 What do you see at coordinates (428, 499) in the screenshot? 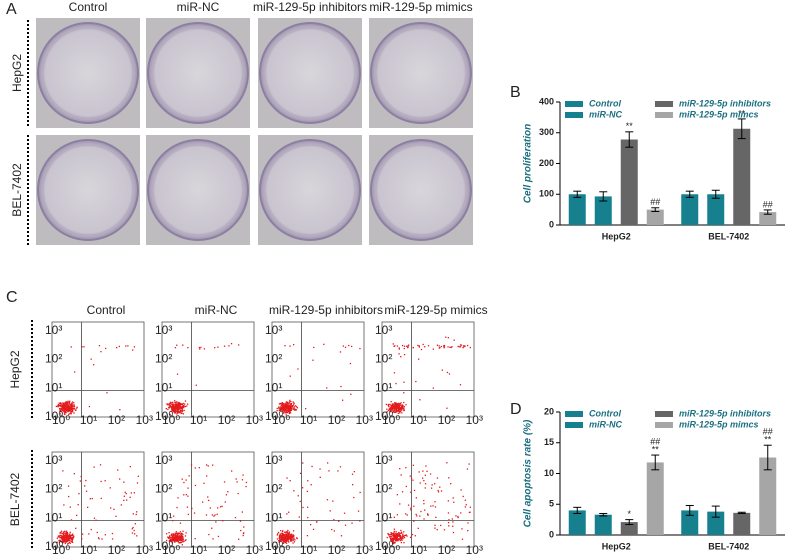
I see `plot-frame` at bounding box center [428, 499].